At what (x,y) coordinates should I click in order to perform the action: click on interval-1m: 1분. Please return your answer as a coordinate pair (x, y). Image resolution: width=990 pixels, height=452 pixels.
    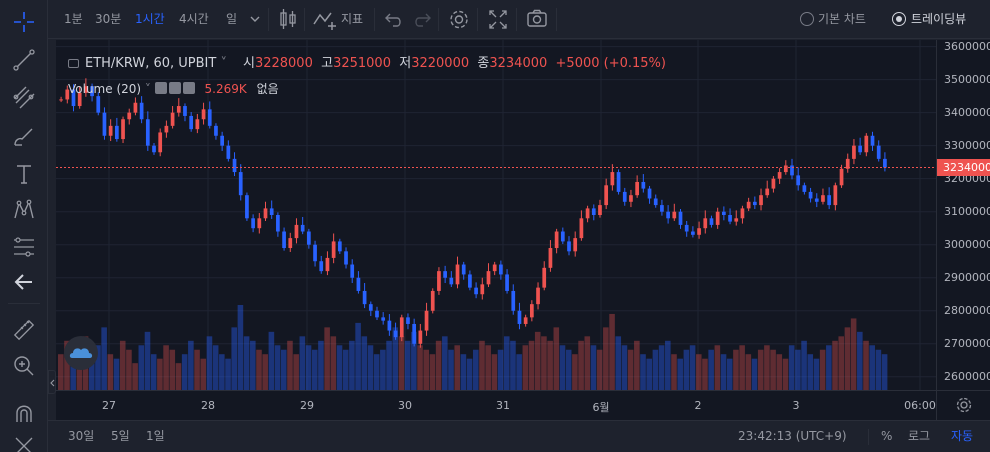
    Looking at the image, I should click on (73, 19).